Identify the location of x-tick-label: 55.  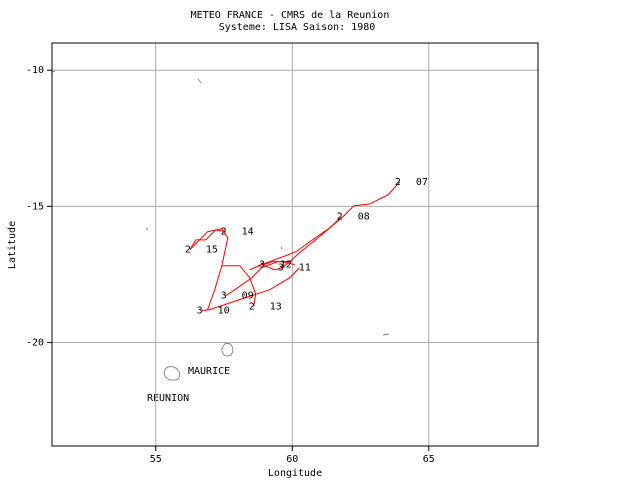
(156, 459).